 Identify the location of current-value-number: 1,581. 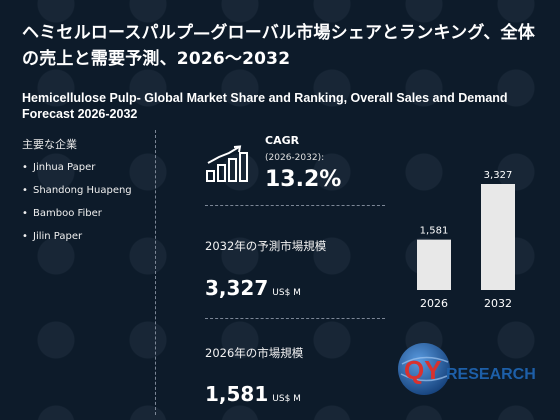
(237, 394).